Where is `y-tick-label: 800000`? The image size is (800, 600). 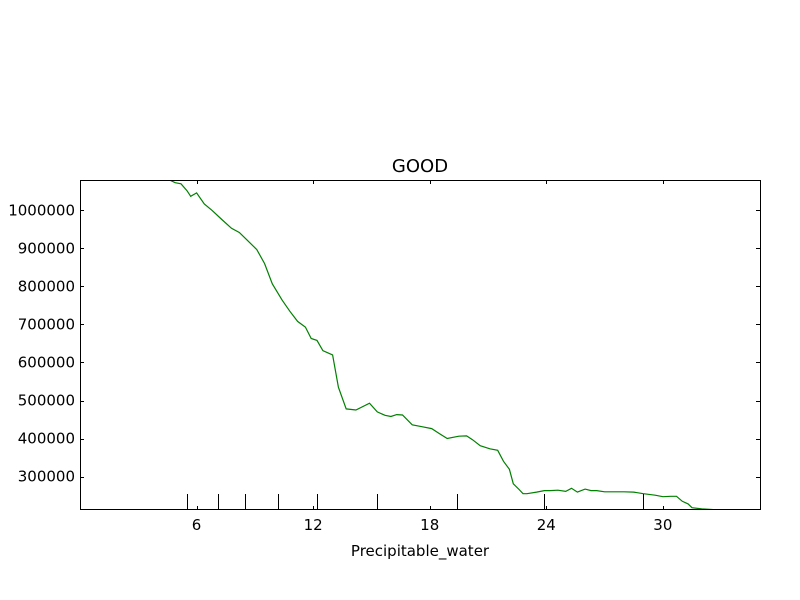 y-tick-label: 800000 is located at coordinates (46, 286).